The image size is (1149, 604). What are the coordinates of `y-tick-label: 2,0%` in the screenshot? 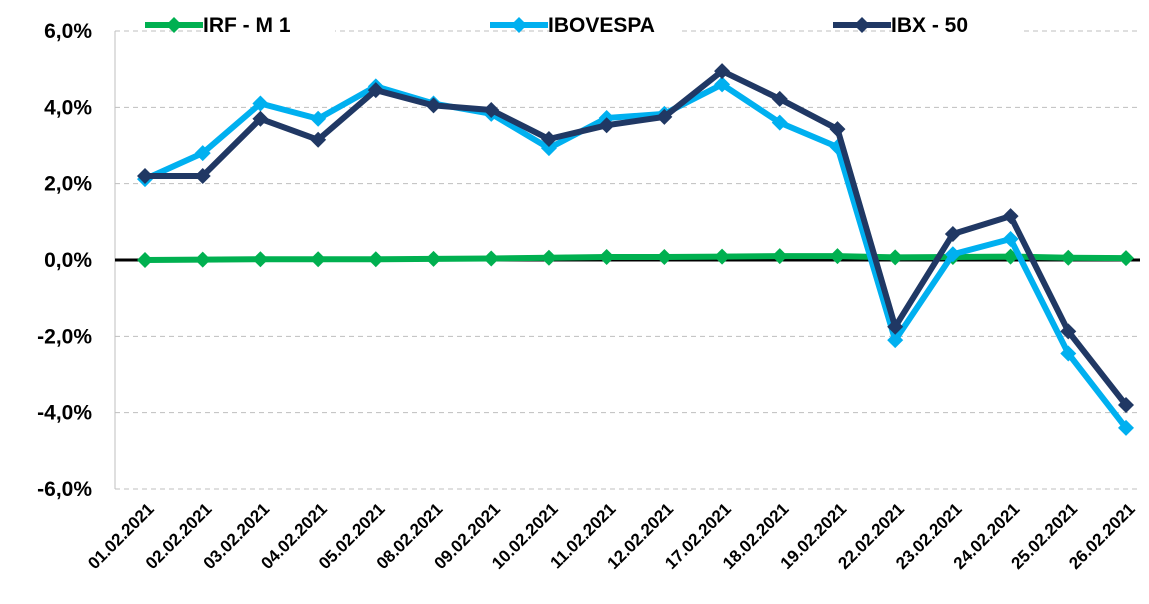 It's located at (68, 184).